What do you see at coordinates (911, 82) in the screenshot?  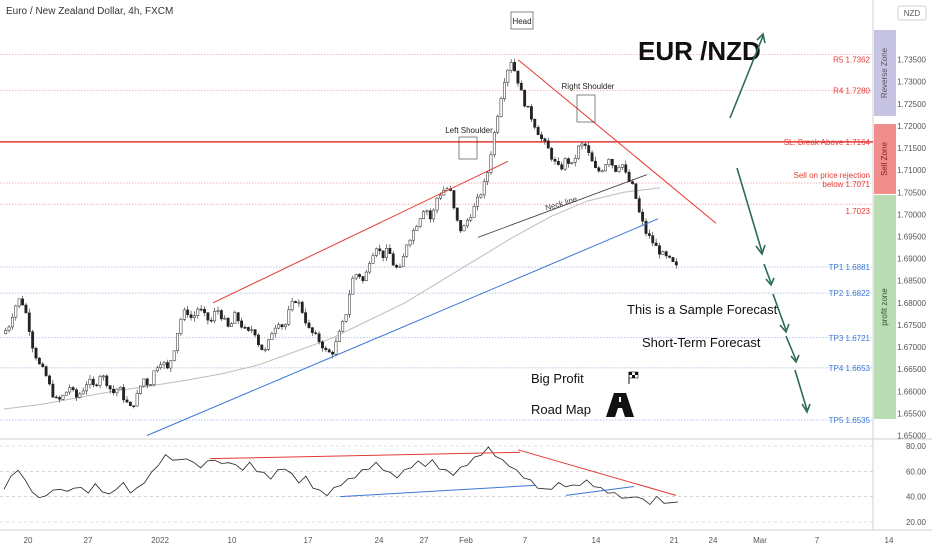 I see `price-tick-label: 1.73000` at bounding box center [911, 82].